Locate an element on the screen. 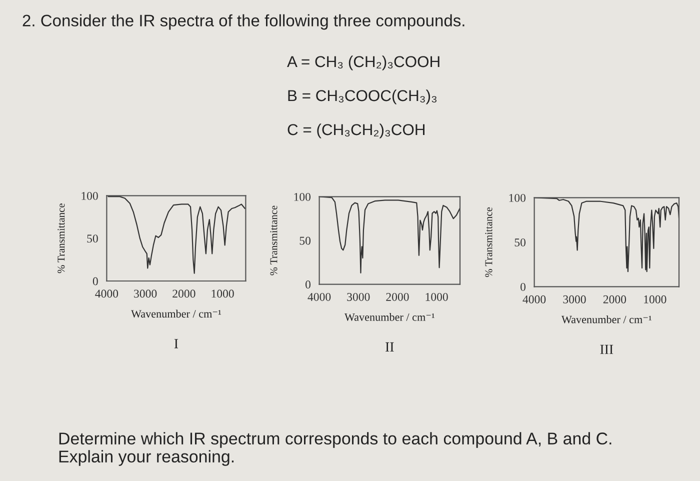 This screenshot has height=481, width=700. text: 2. Consider the IR spectra of the following three compounds. is located at coordinates (243, 22).